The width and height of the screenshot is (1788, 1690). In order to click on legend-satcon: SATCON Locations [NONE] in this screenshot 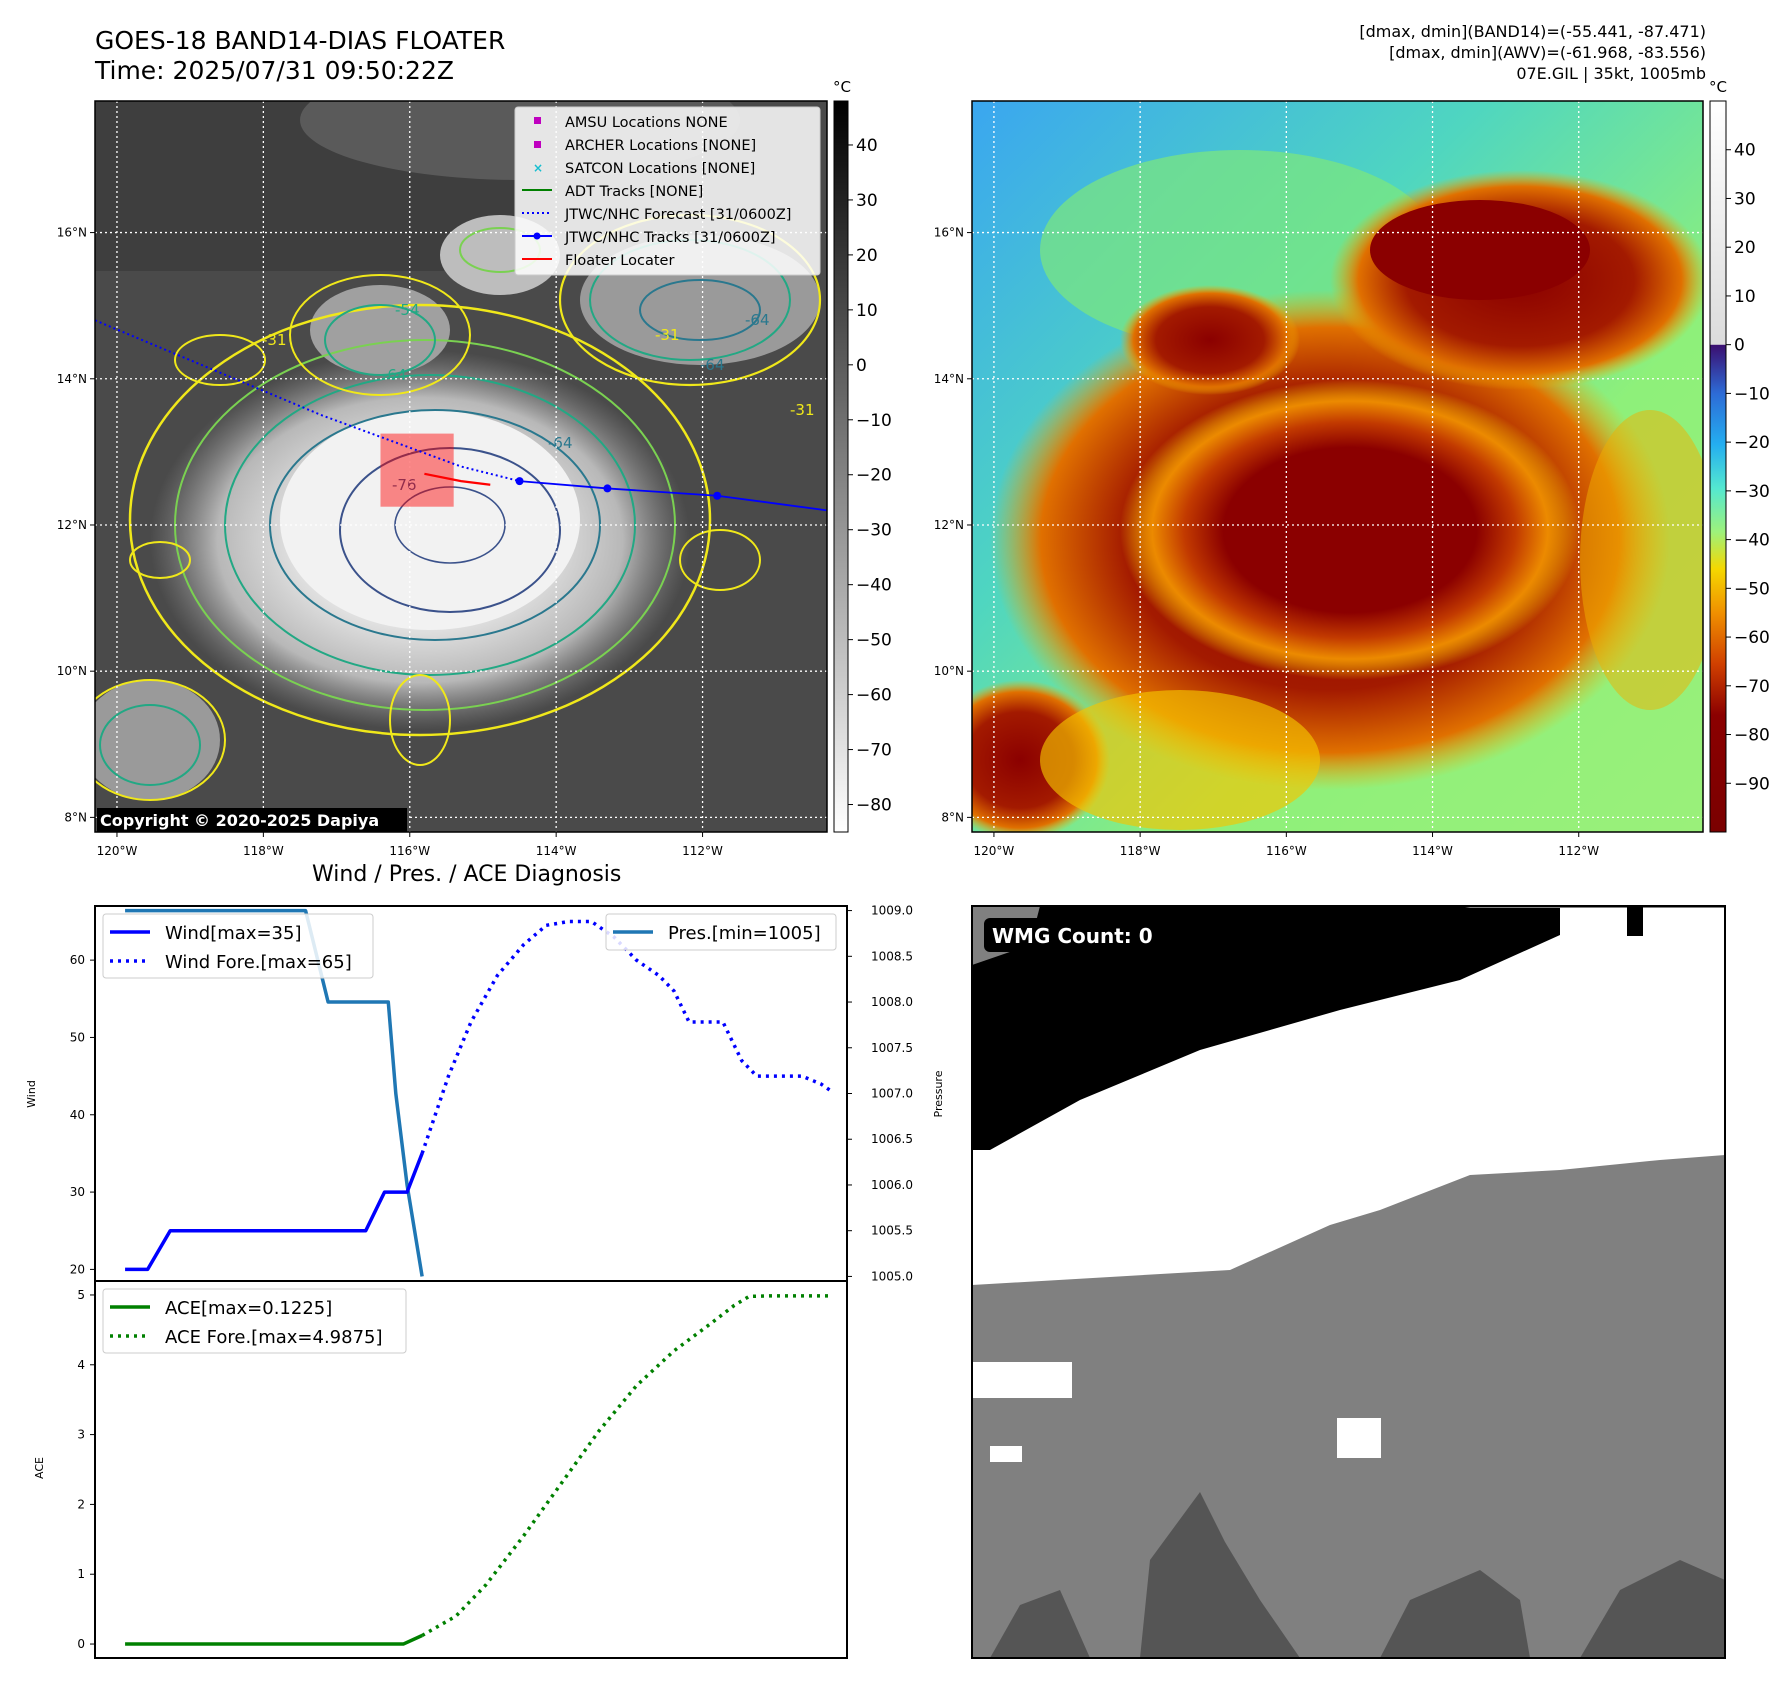, I will do `click(660, 169)`.